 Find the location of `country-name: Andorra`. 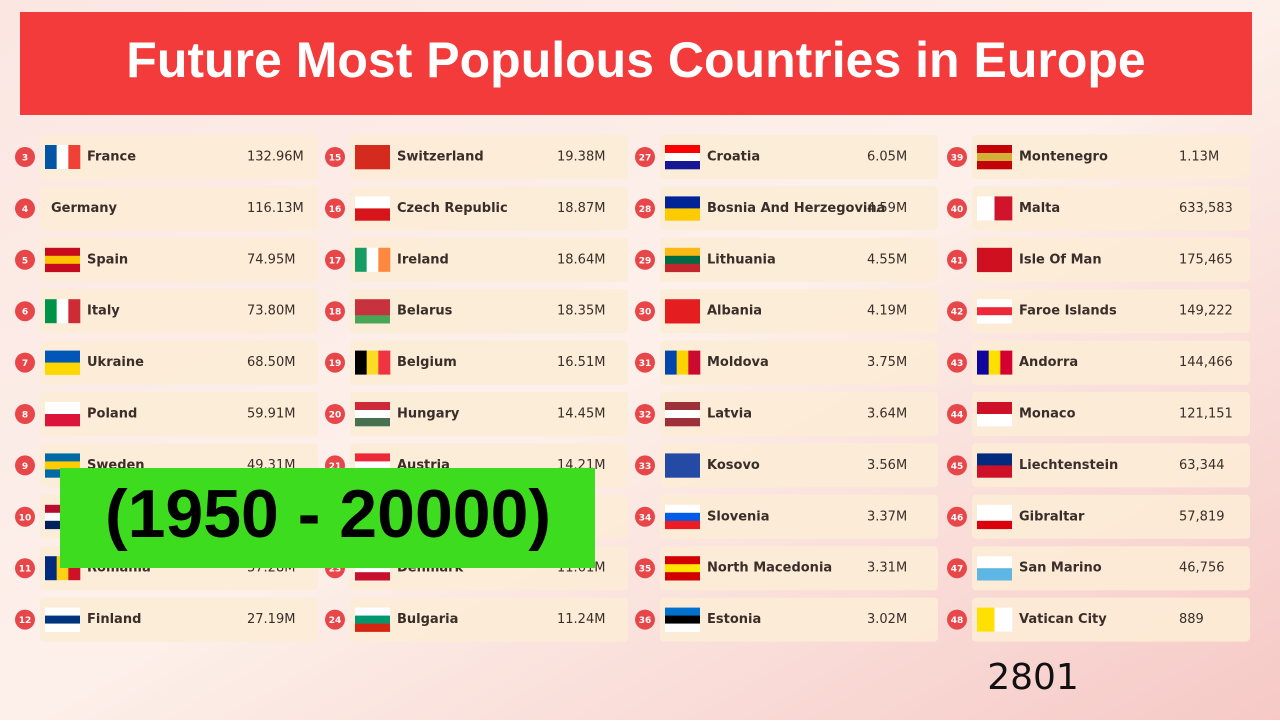

country-name: Andorra is located at coordinates (1048, 362).